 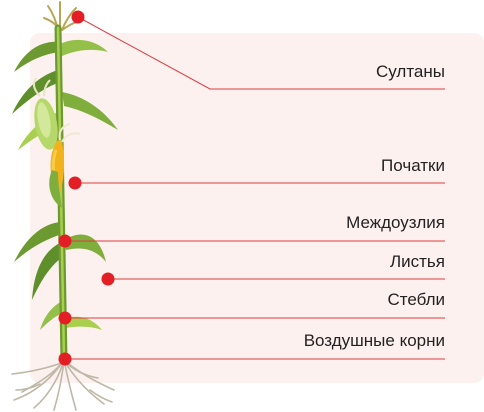 I want to click on label-ears: Початки, so click(x=413, y=165).